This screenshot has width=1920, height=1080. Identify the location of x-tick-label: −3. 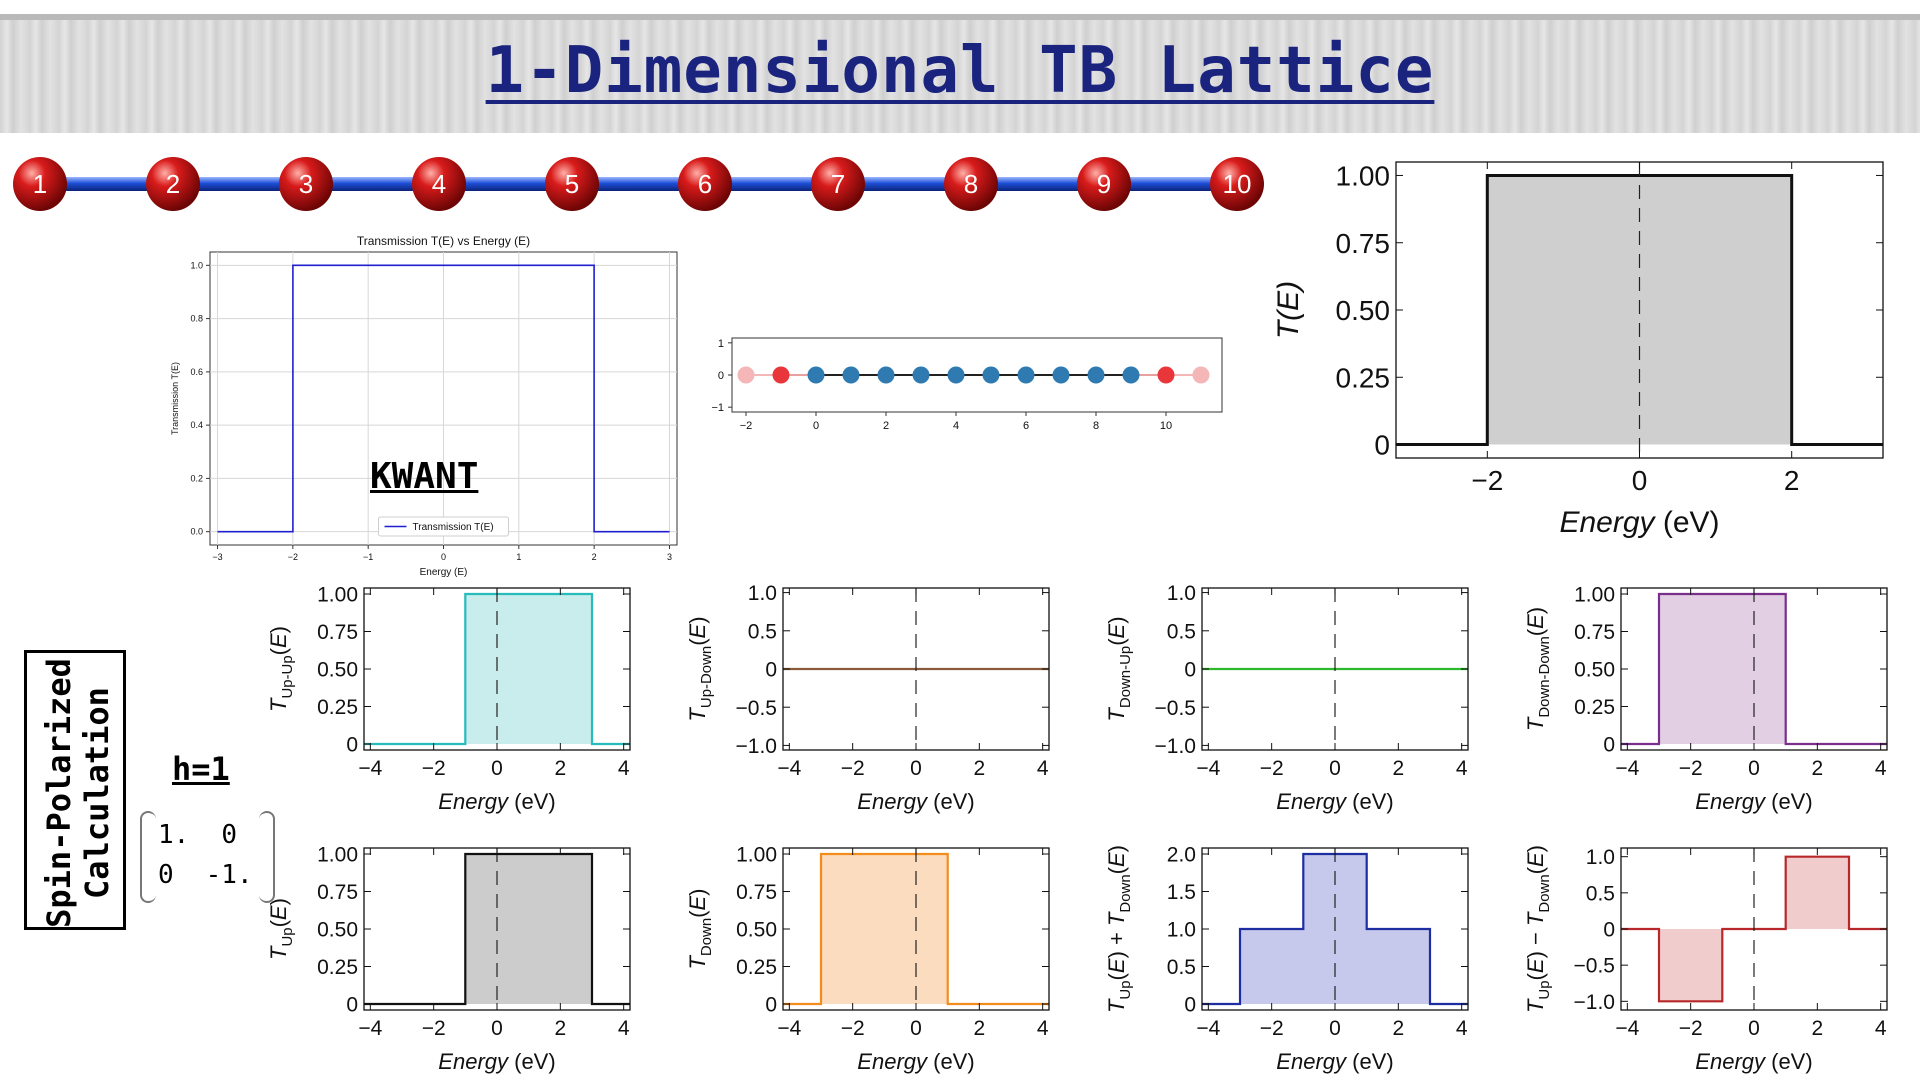
(217, 557).